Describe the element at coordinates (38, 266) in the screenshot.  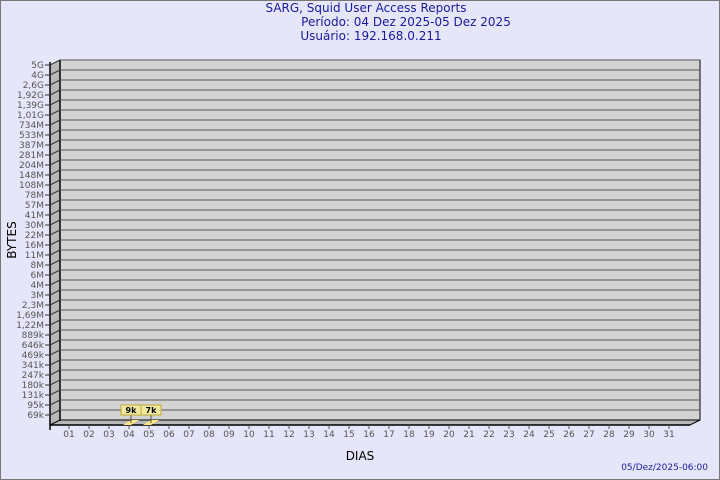
I see `y-tick-label: 8M` at that location.